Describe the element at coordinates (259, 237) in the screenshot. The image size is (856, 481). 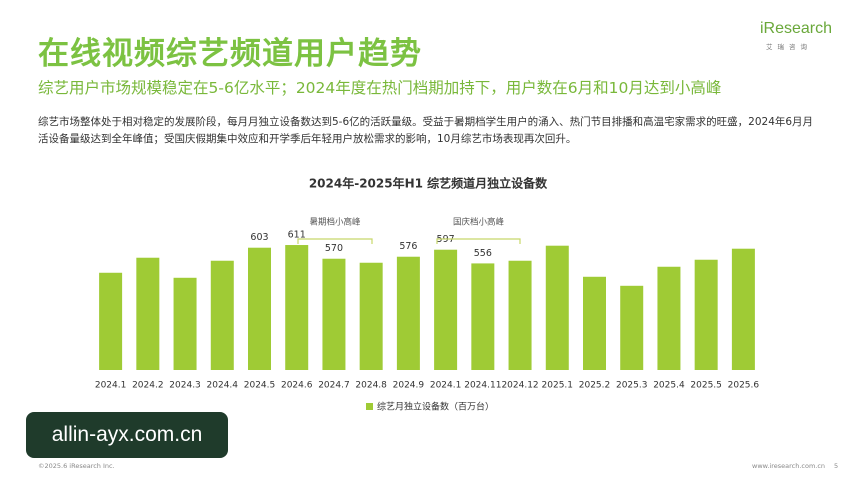
I see `value-label: 603` at that location.